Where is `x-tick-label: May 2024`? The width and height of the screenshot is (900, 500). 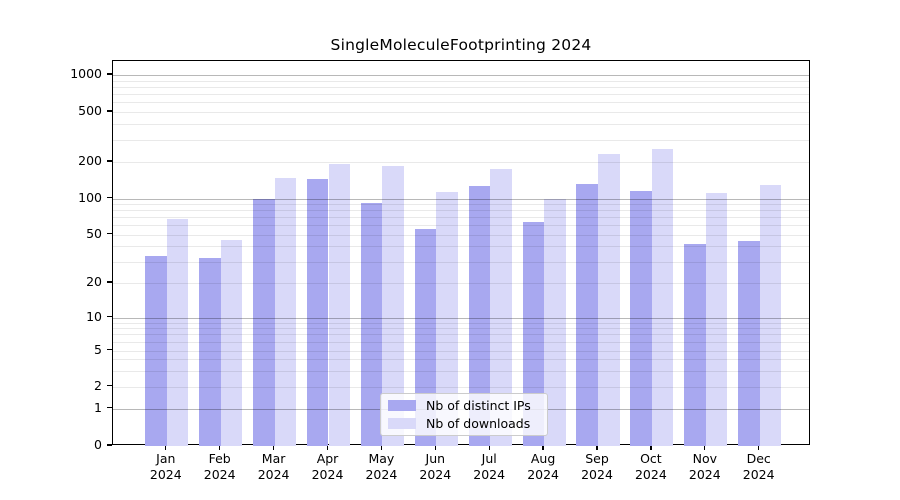
x-tick-label: May 2024 is located at coordinates (381, 467).